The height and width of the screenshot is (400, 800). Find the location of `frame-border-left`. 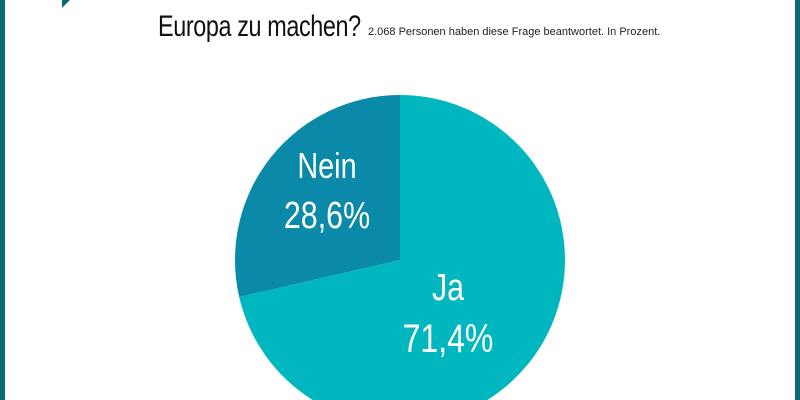

frame-border-left is located at coordinates (2, 200).